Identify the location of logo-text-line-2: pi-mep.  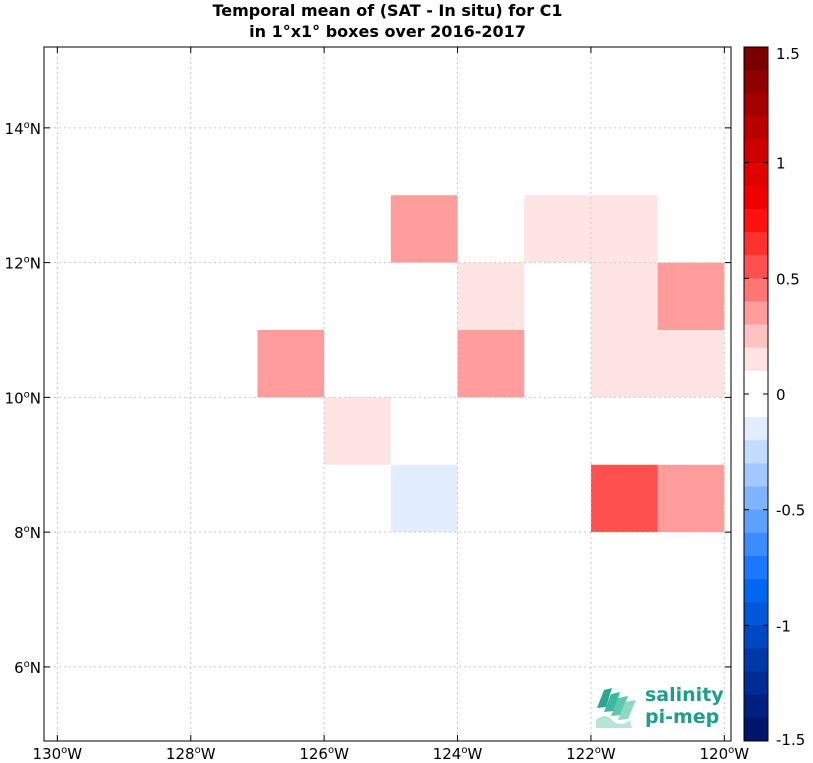
(682, 717).